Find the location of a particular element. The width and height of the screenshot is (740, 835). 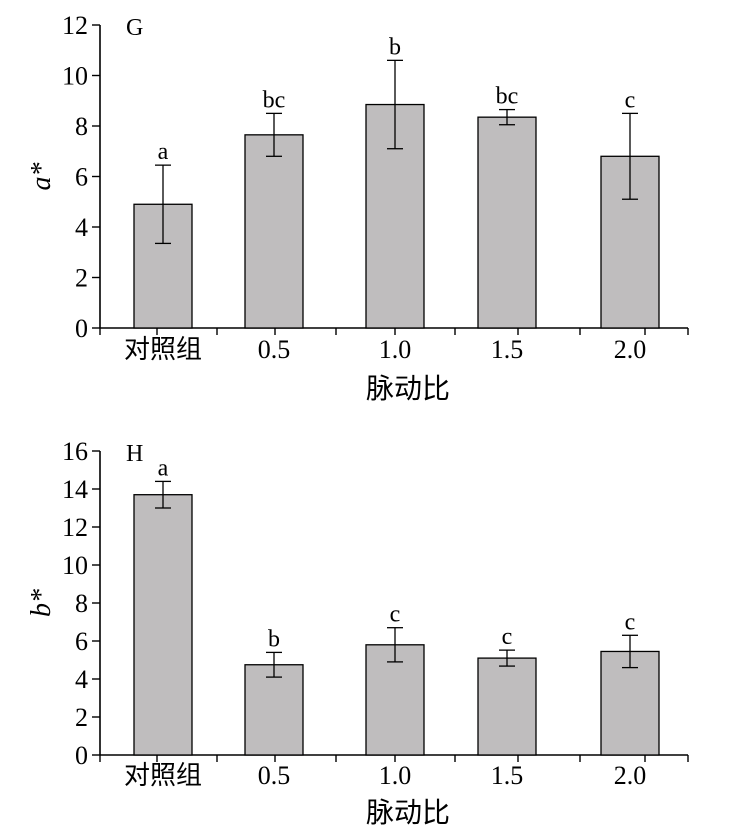

panel-label: H is located at coordinates (134, 454).